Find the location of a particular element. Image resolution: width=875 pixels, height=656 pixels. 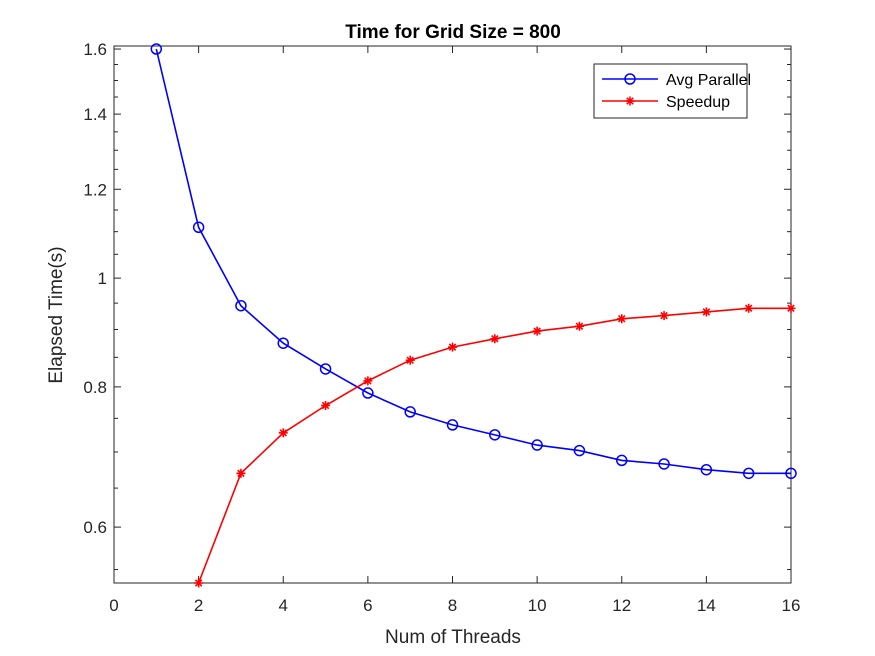

legend-label: Speedup is located at coordinates (698, 102).